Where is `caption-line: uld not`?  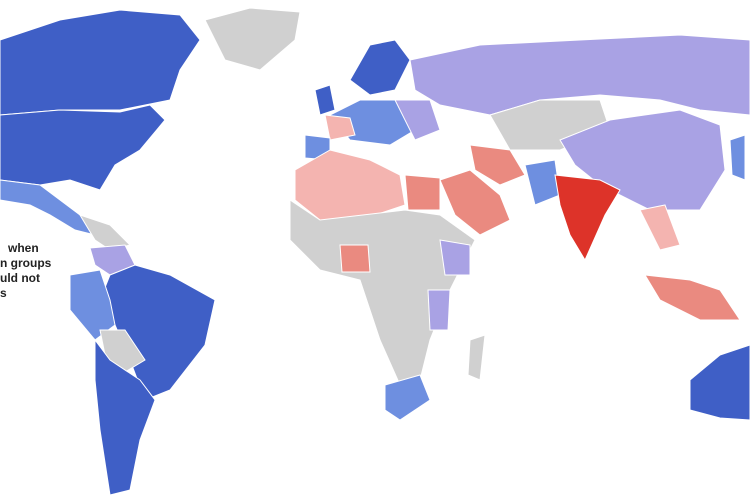
caption-line: uld not is located at coordinates (20, 278).